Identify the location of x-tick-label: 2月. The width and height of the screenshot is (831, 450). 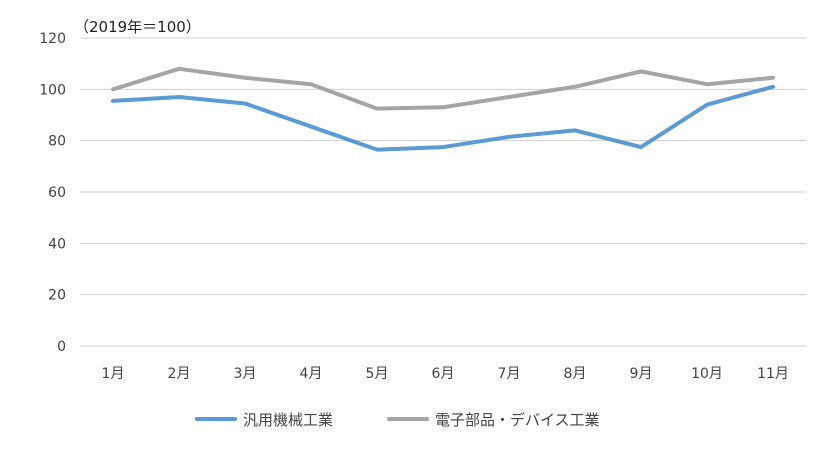
(179, 374).